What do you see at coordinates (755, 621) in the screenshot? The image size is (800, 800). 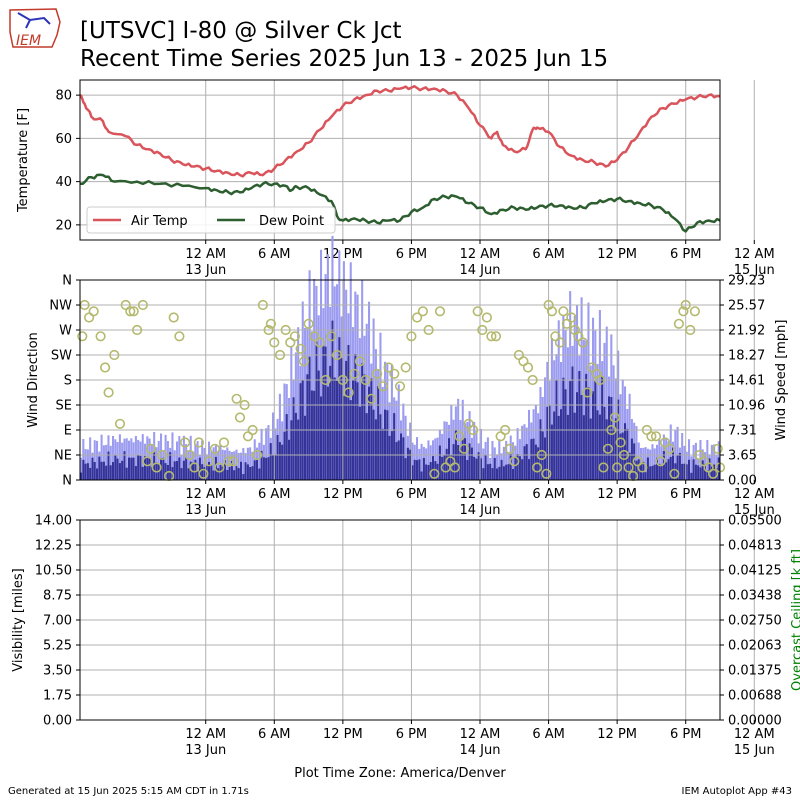 I see `ceiling-tick-label: 0.02750` at bounding box center [755, 621].